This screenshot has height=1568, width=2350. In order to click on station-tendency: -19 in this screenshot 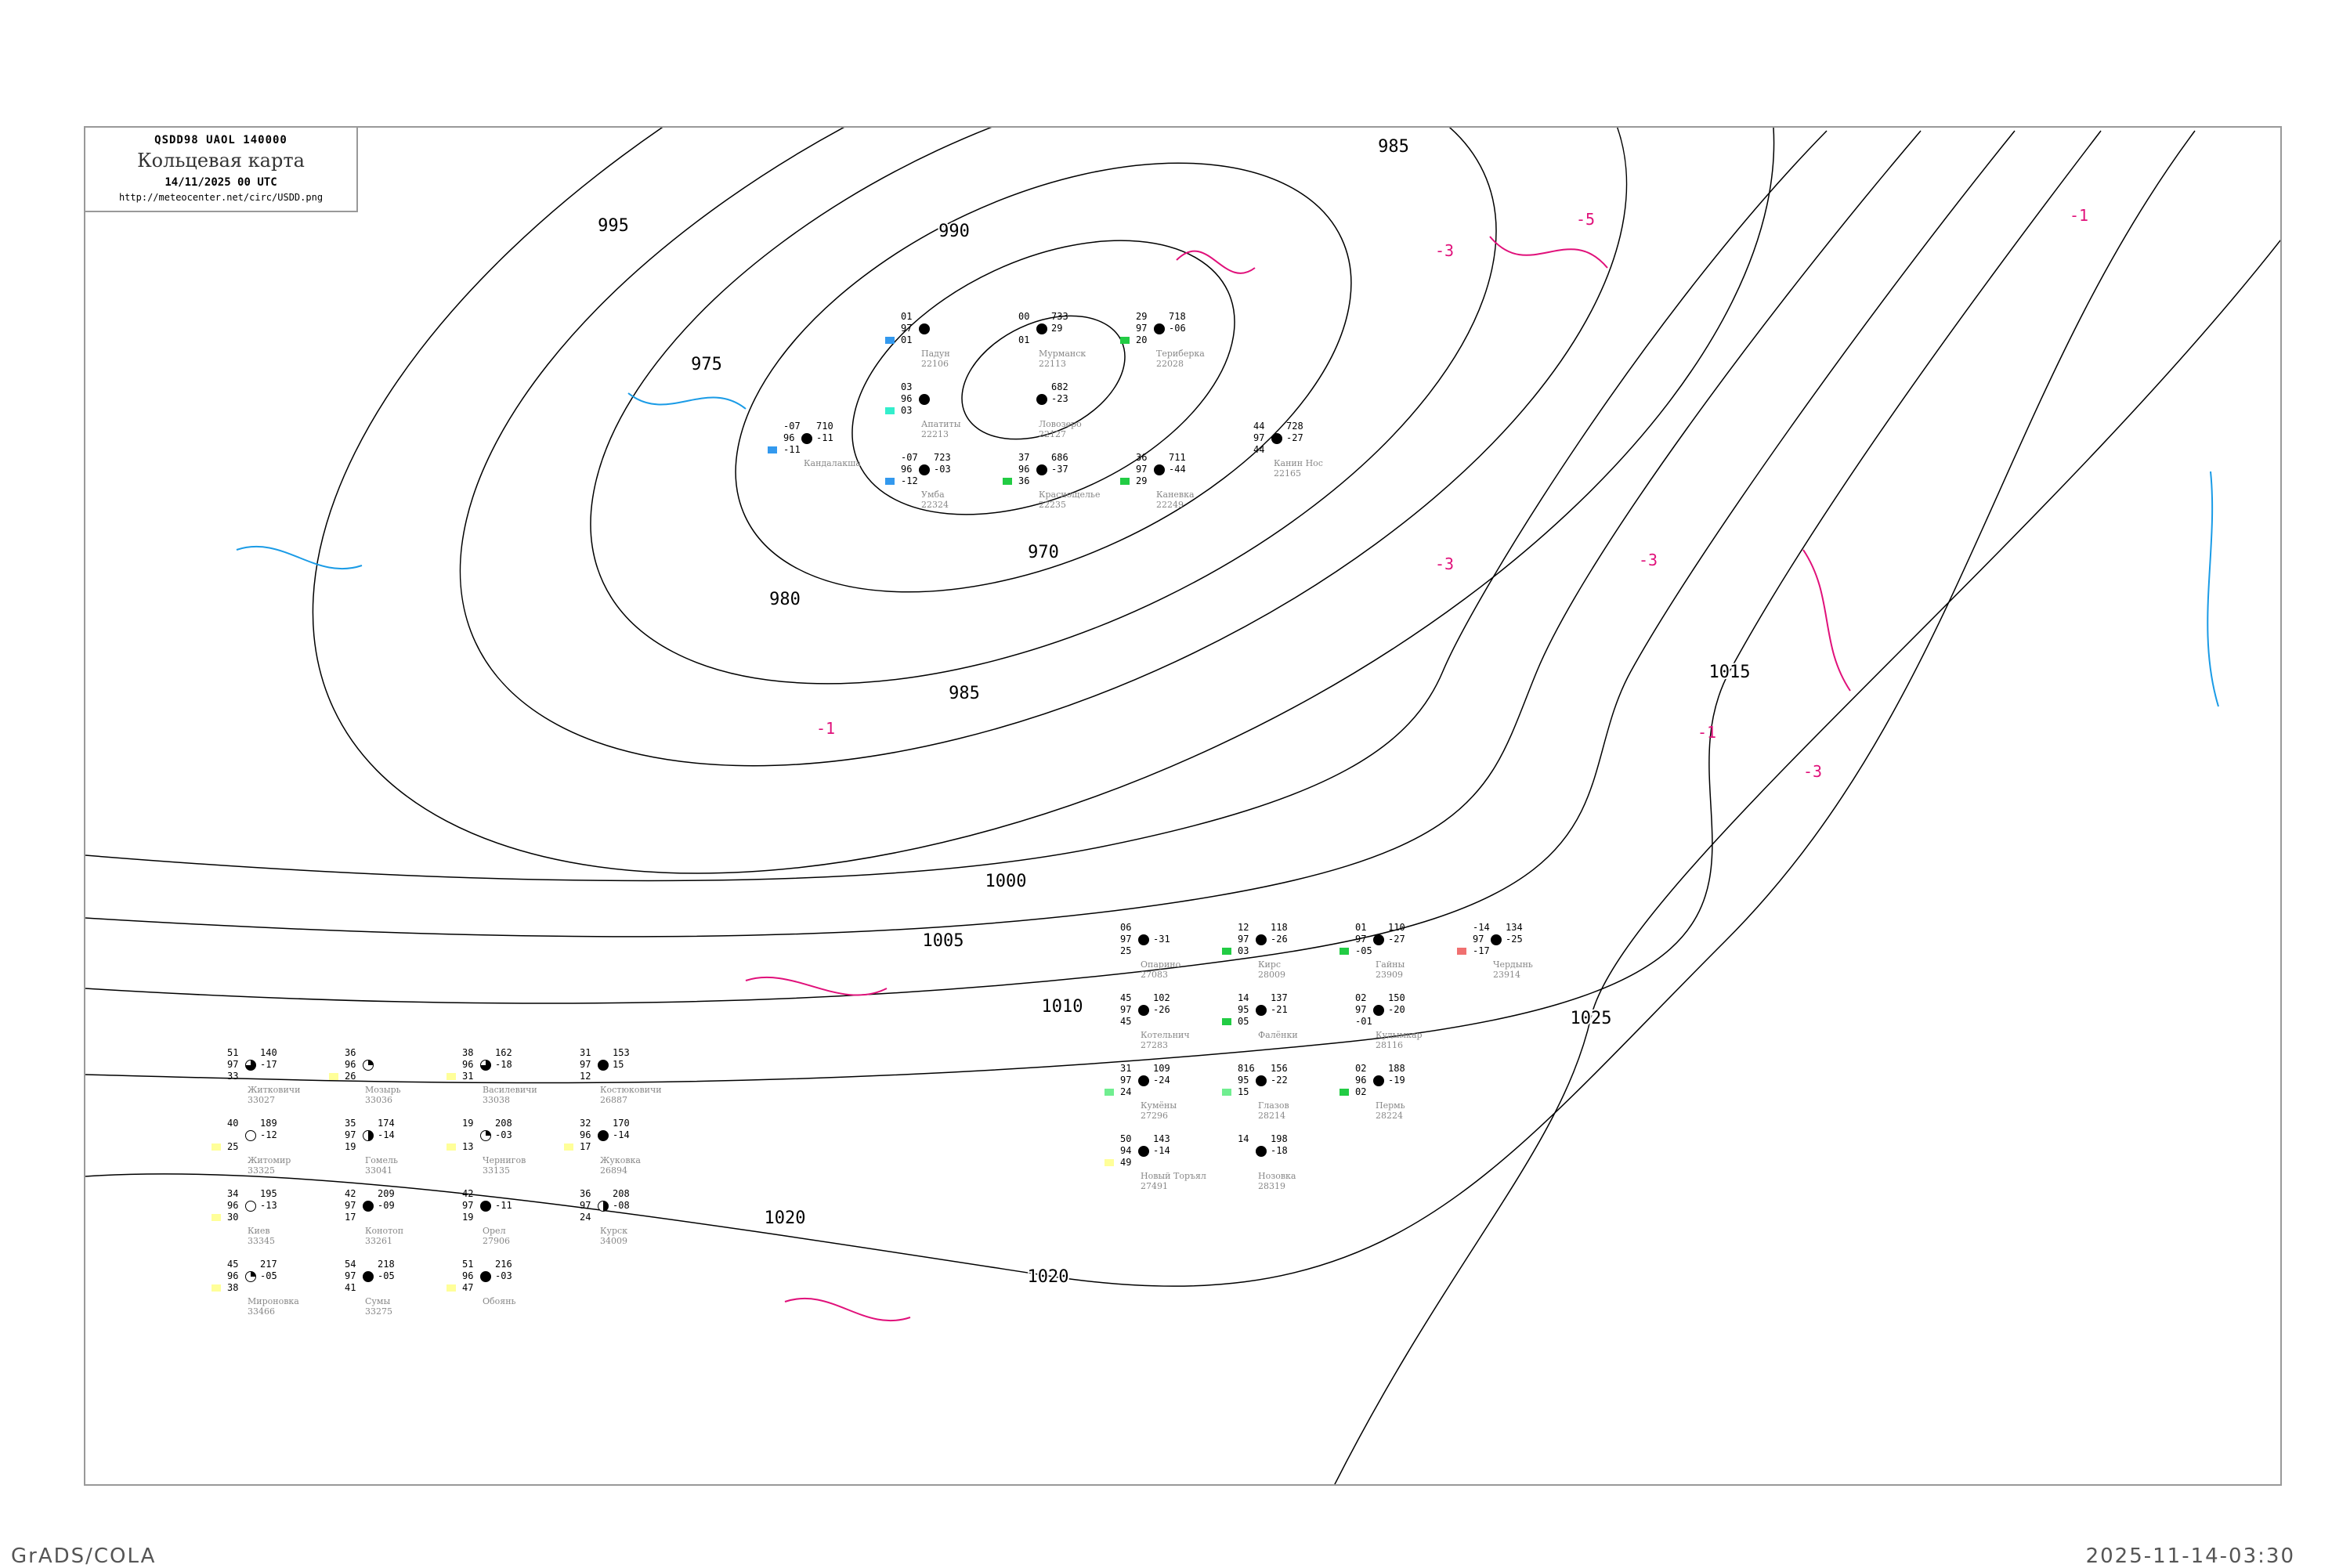, I will do `click(1396, 1080)`.